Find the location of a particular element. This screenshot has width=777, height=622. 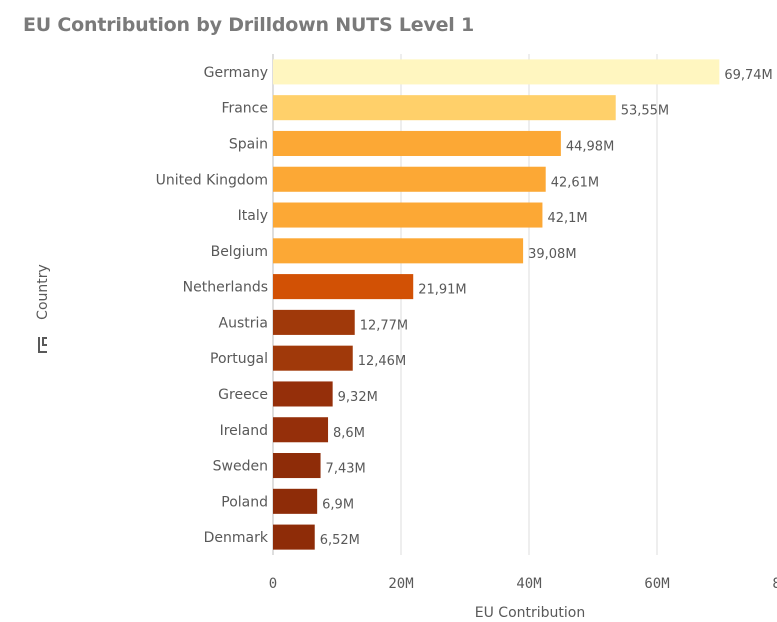

x-tick-label: 20M is located at coordinates (400, 584).